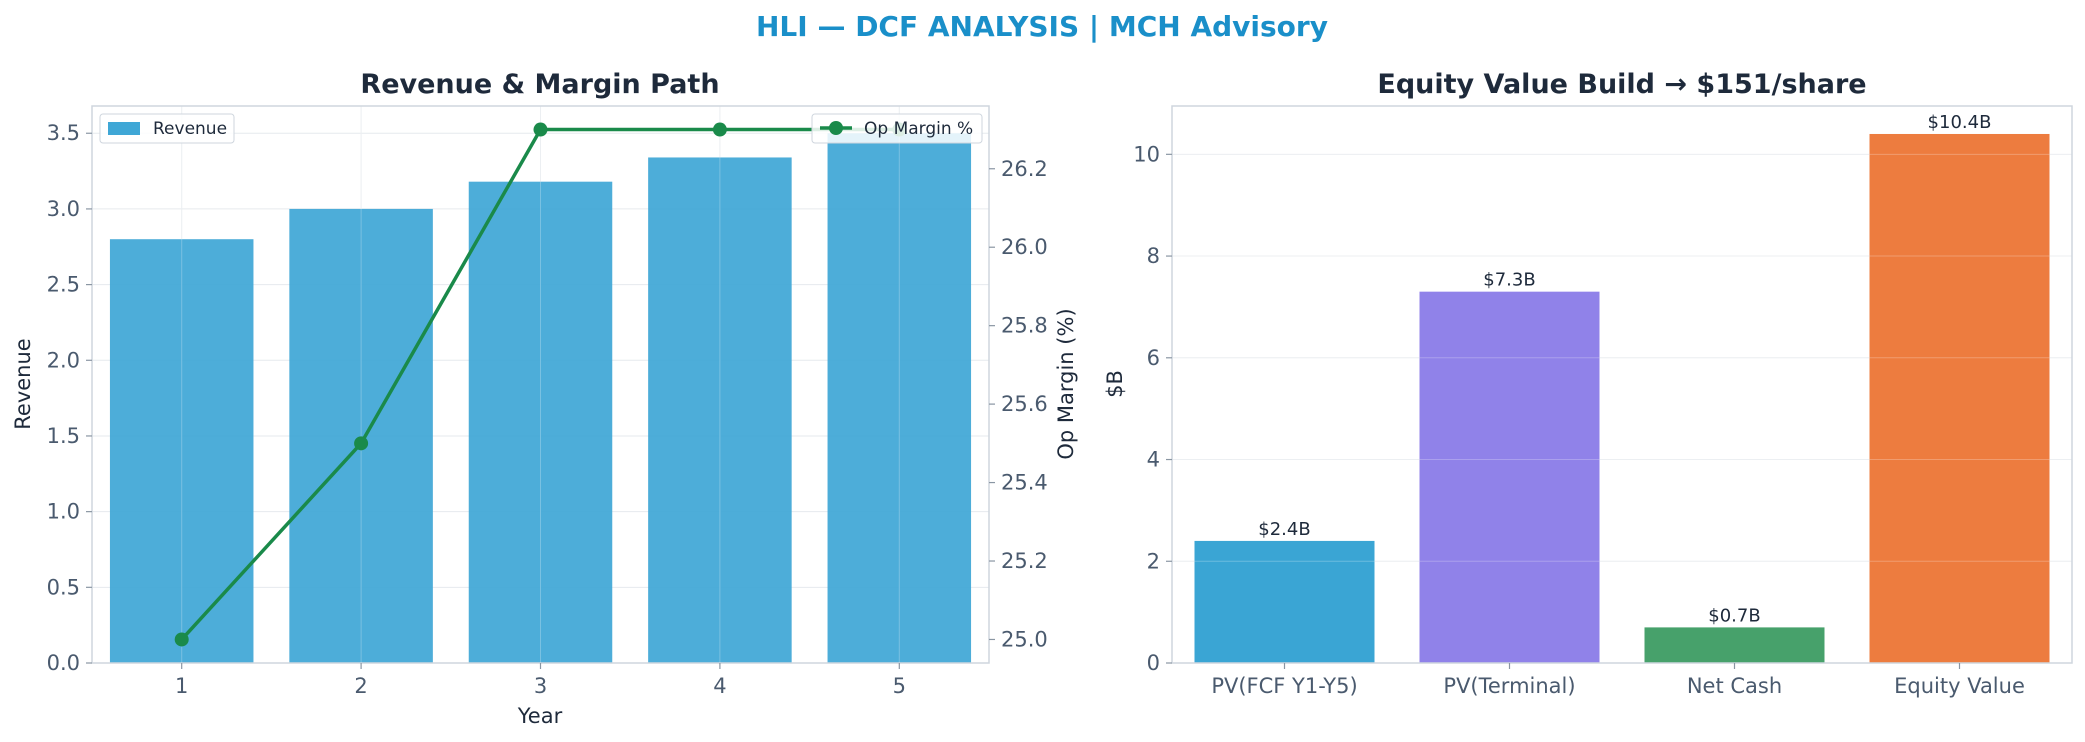 This screenshot has width=2085, height=742. What do you see at coordinates (1024, 247) in the screenshot?
I see `chart1-y2tick-label: 26.0` at bounding box center [1024, 247].